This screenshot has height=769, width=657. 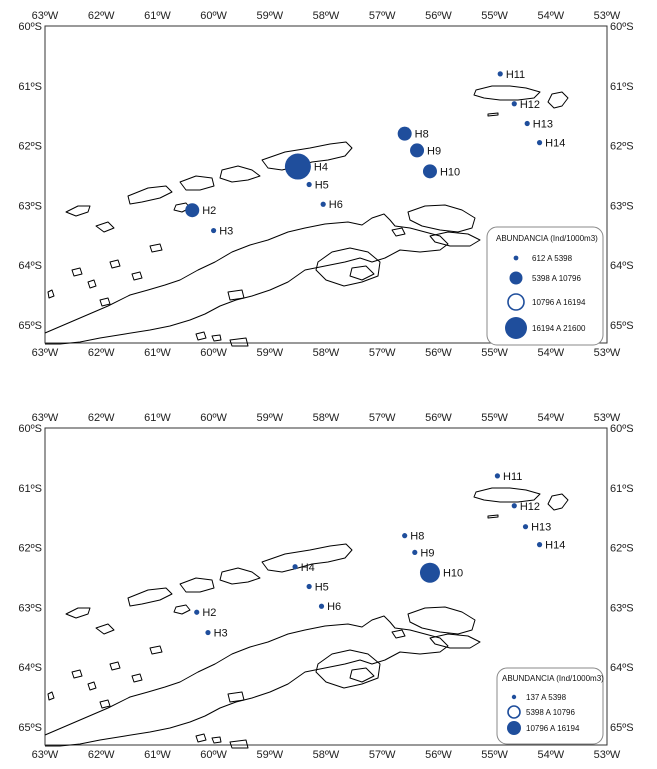 What do you see at coordinates (543, 714) in the screenshot?
I see `legend-items: 137 A 5398 5398 A 10796 10796 A 16194` at bounding box center [543, 714].